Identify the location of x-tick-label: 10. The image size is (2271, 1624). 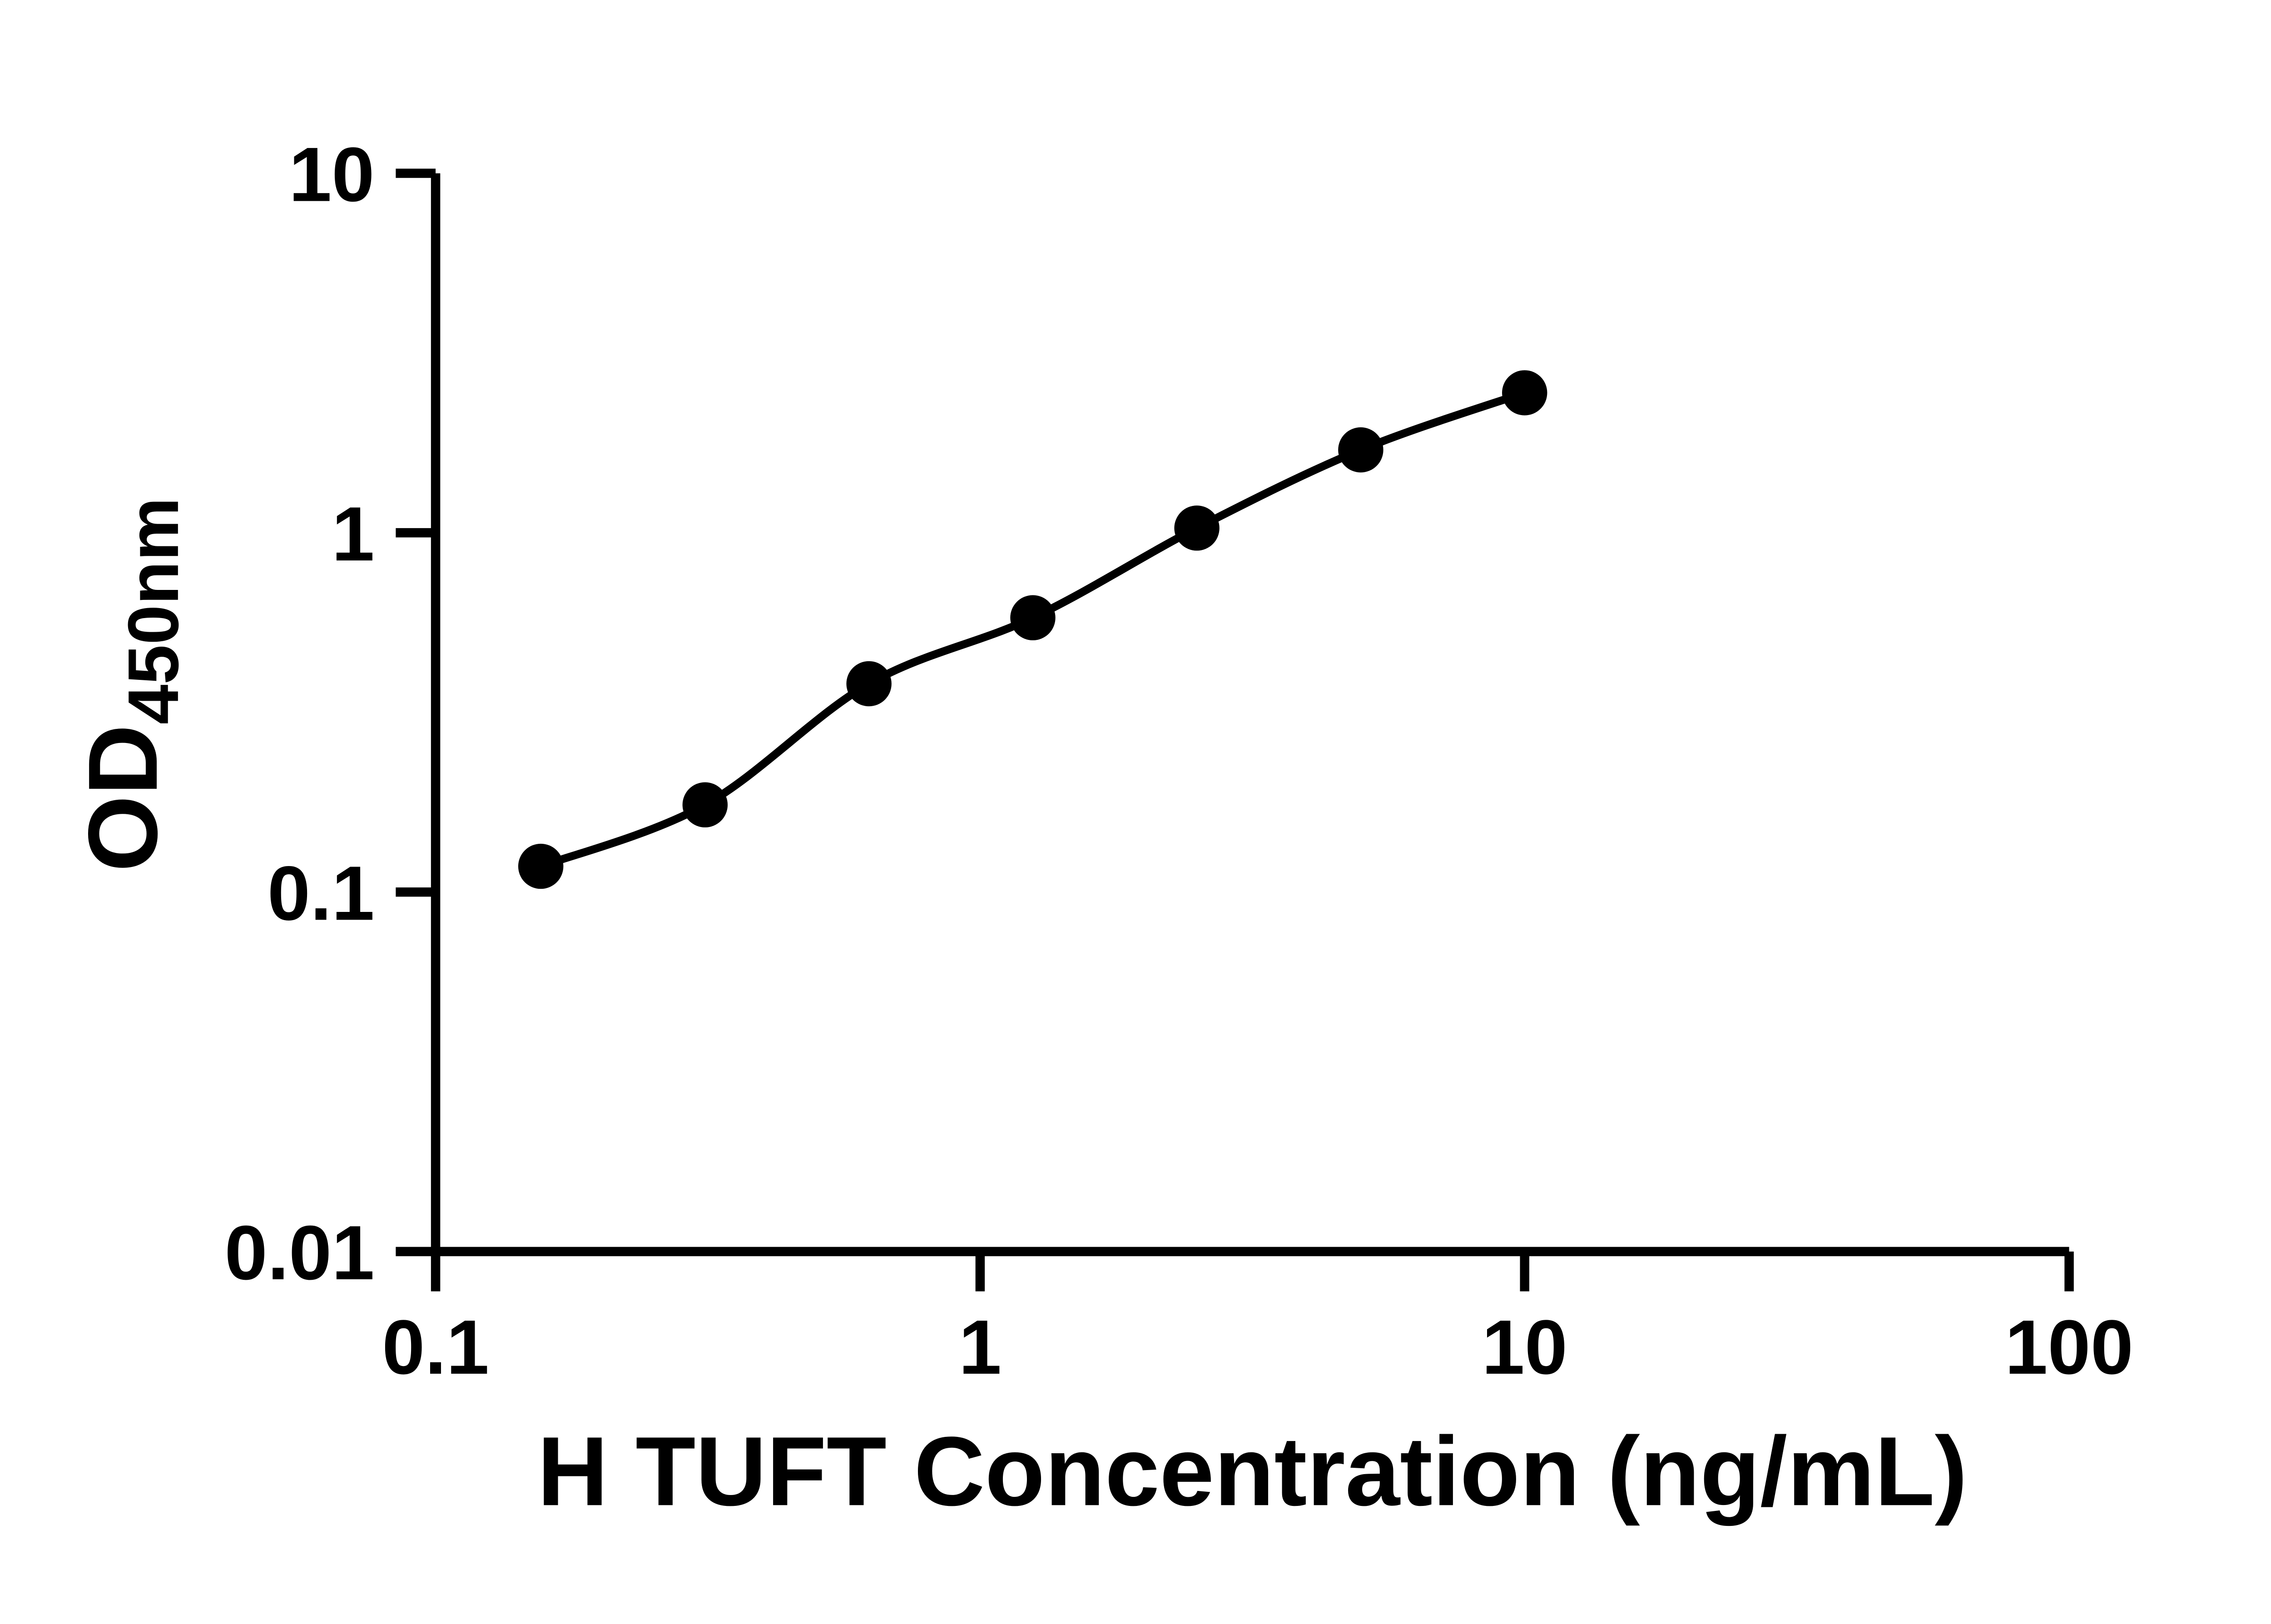
(1524, 1347).